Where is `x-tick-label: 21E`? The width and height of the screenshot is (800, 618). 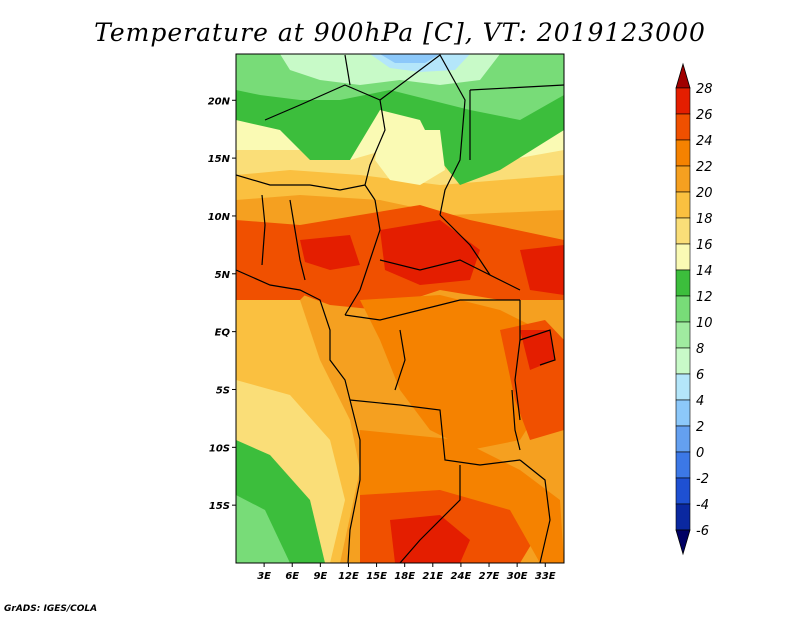 x-tick-label: 21E is located at coordinates (432, 576).